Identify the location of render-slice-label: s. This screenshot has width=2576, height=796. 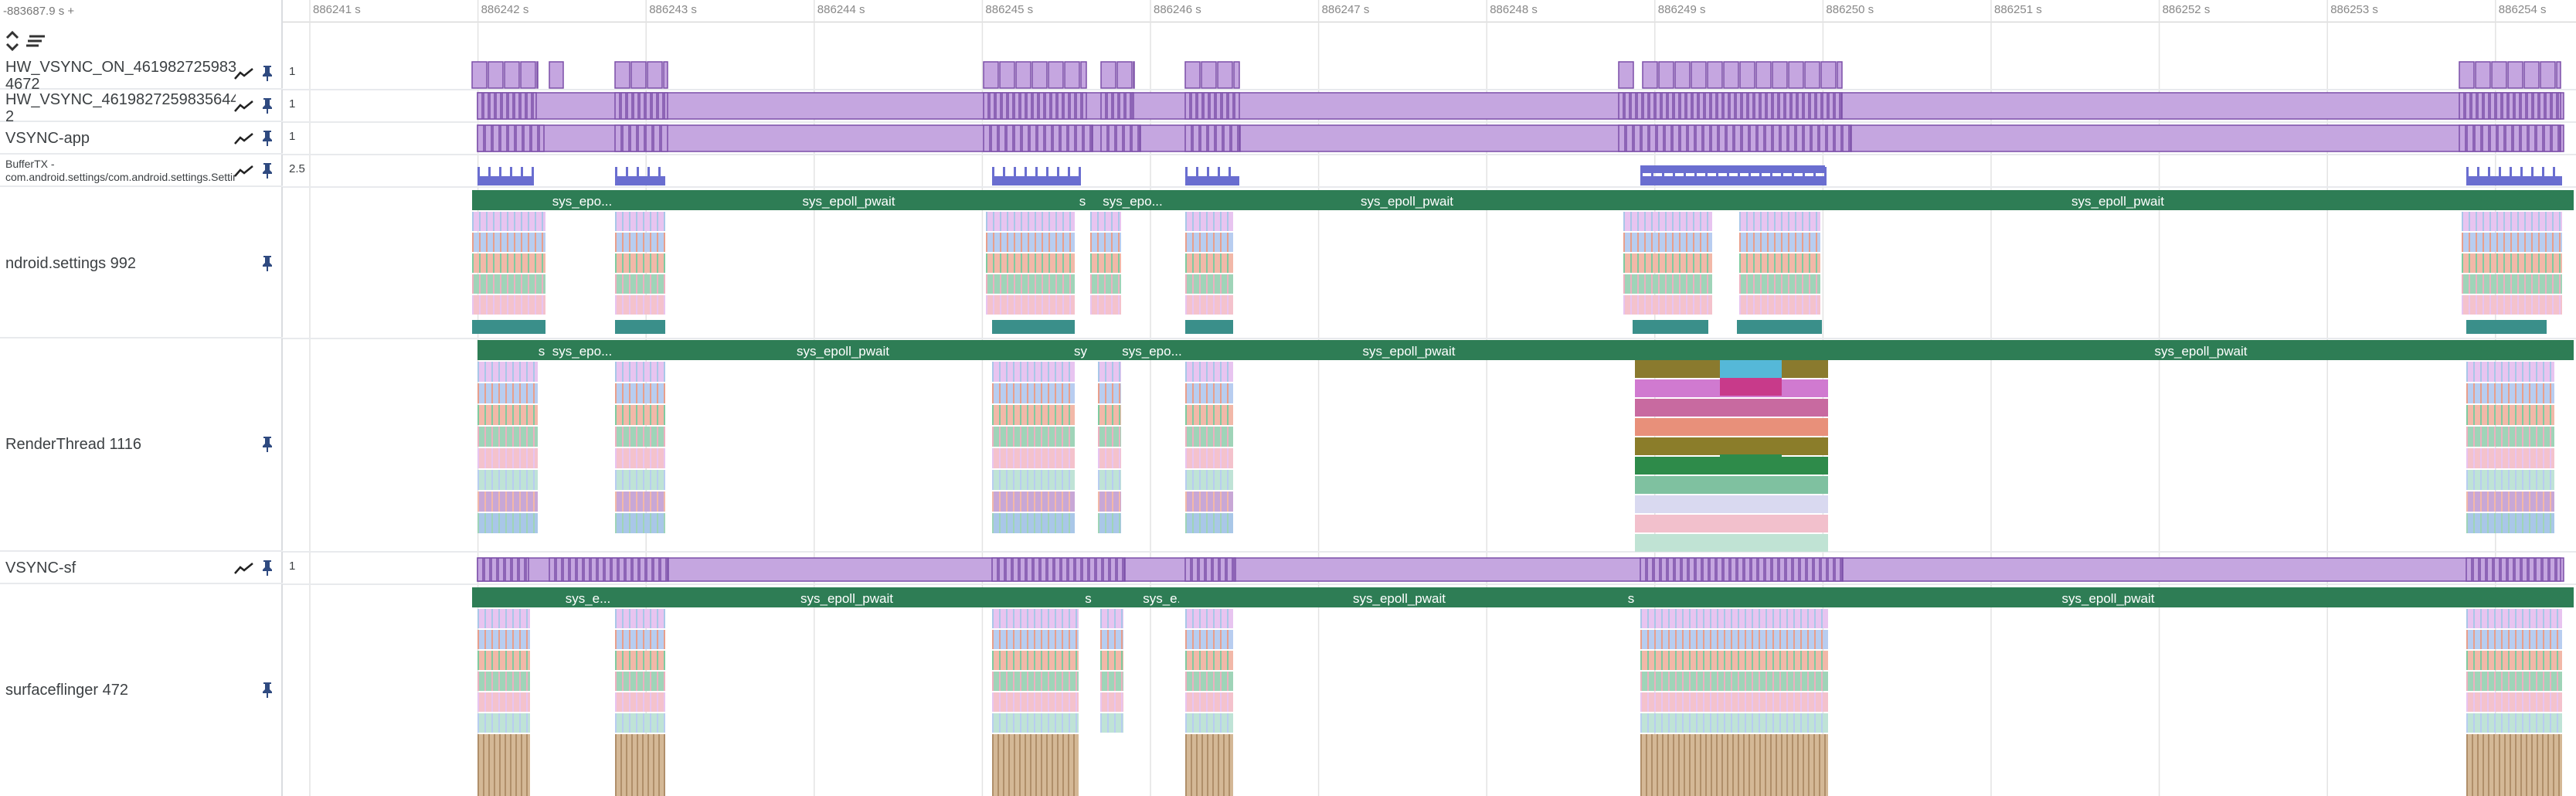
(542, 352).